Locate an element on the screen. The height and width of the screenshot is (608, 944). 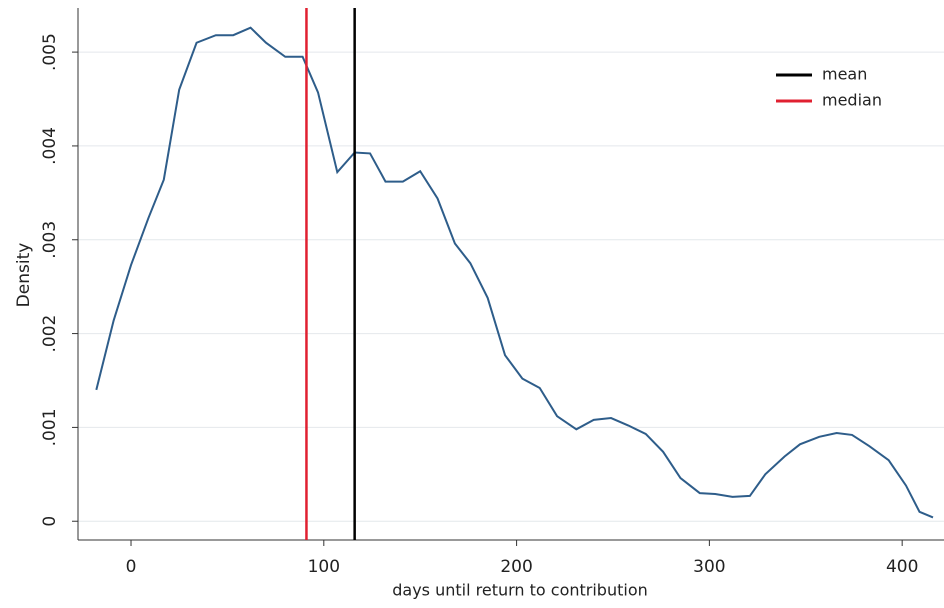
y-tick-label: .001 is located at coordinates (50, 427).